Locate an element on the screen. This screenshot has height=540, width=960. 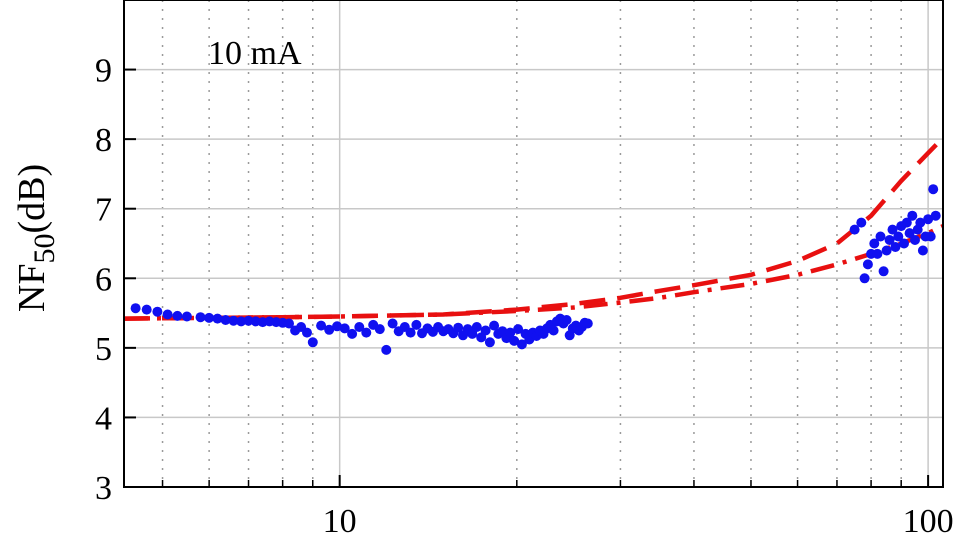
current-annotation: 10 mA is located at coordinates (255, 53).